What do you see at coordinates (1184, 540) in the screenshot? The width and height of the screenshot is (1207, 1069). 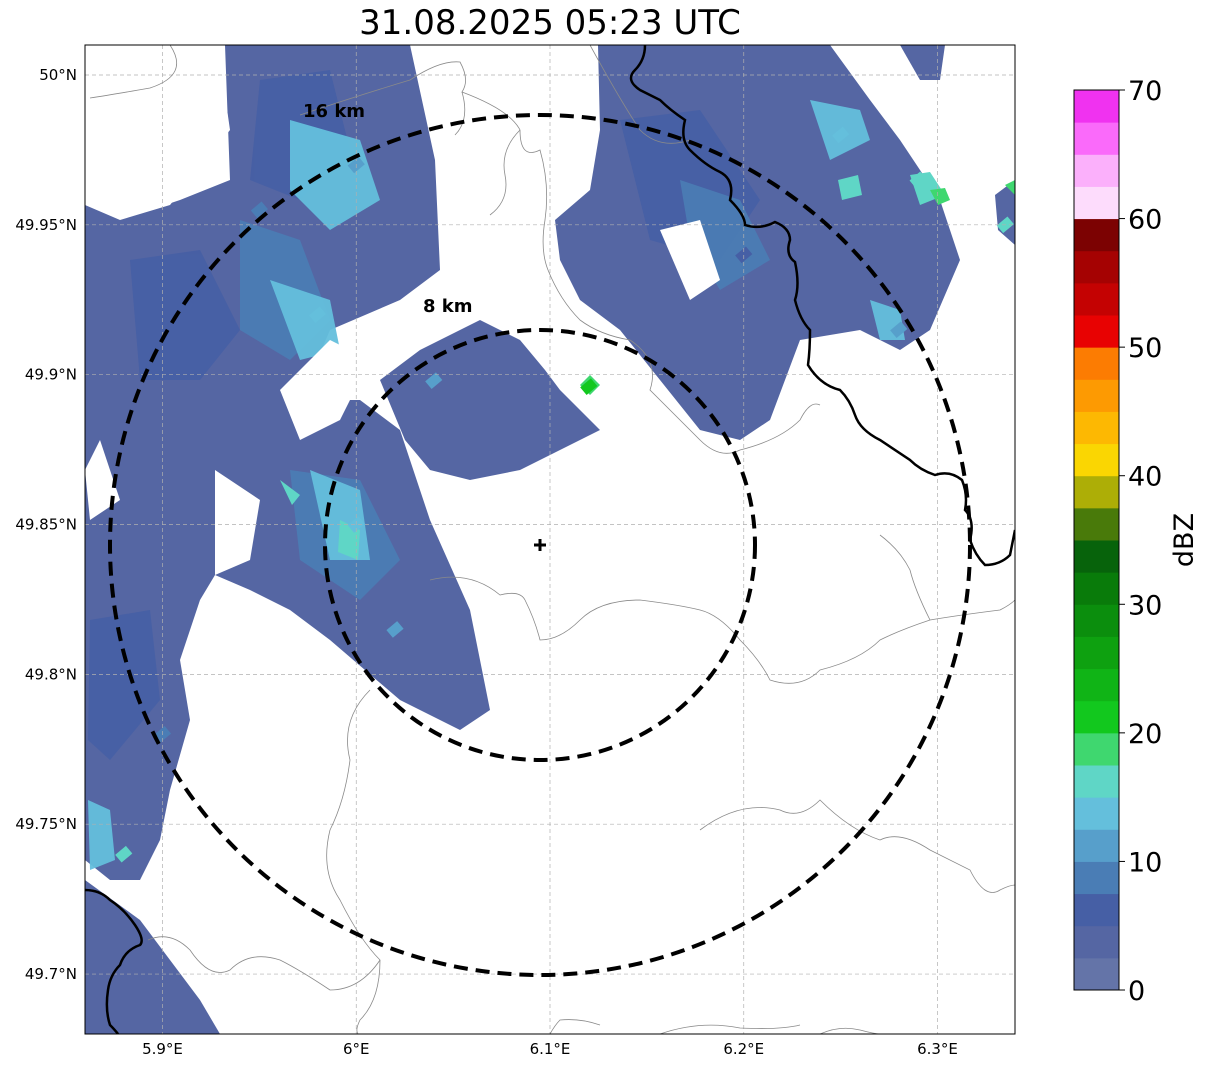 I see `colorbar-label: dBZ` at bounding box center [1184, 540].